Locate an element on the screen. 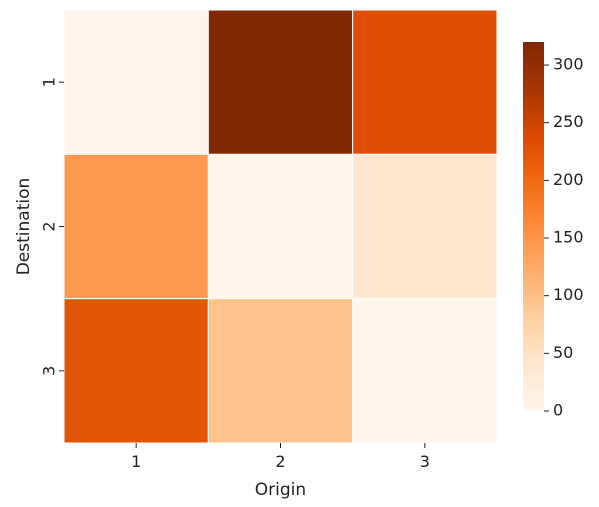 This screenshot has width=599, height=507. x-tick-label: 3 is located at coordinates (425, 461).